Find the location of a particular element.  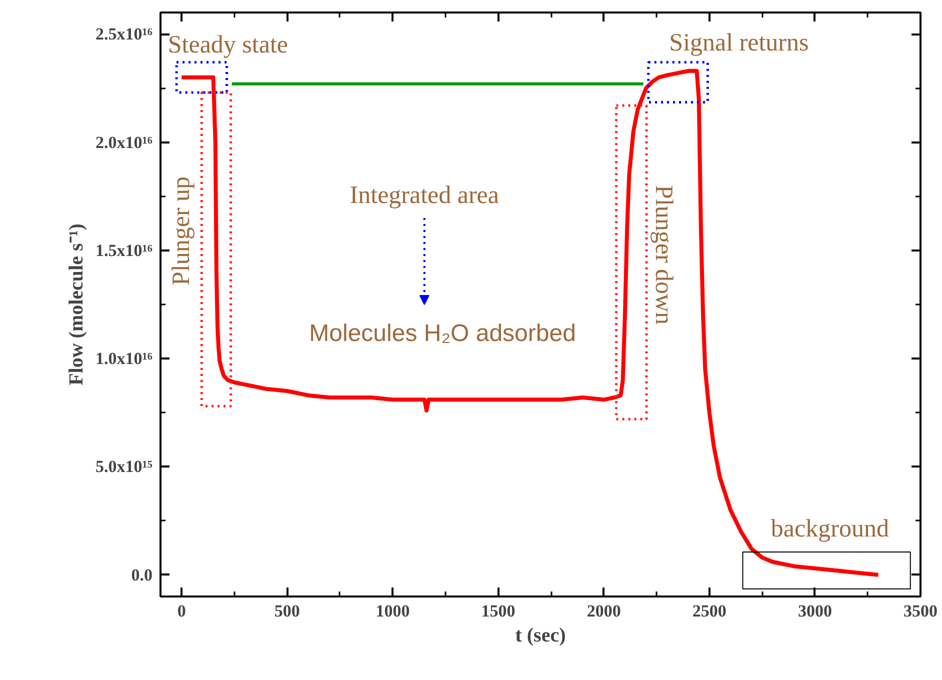

y-tick-label: 0.0 is located at coordinates (141, 574).